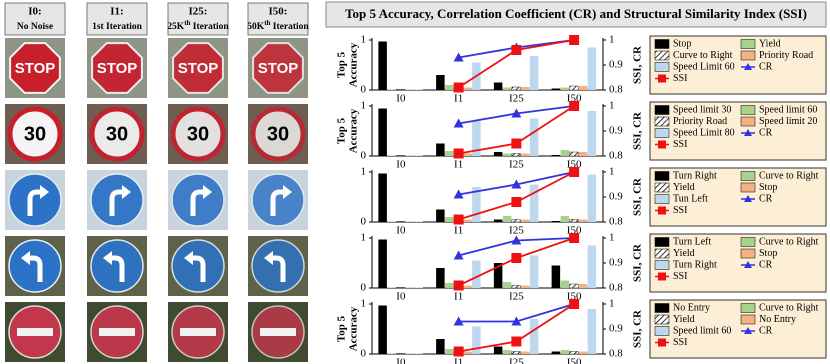 This screenshot has width=830, height=364. I want to click on y2-tick-label: 0.8, so click(616, 90).